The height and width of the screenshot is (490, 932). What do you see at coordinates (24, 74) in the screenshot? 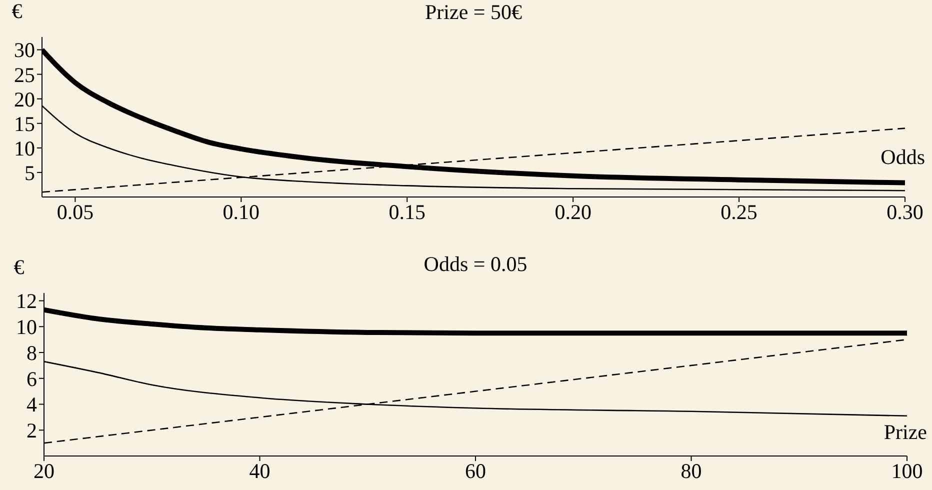
I see `y-tick-label: 25` at bounding box center [24, 74].